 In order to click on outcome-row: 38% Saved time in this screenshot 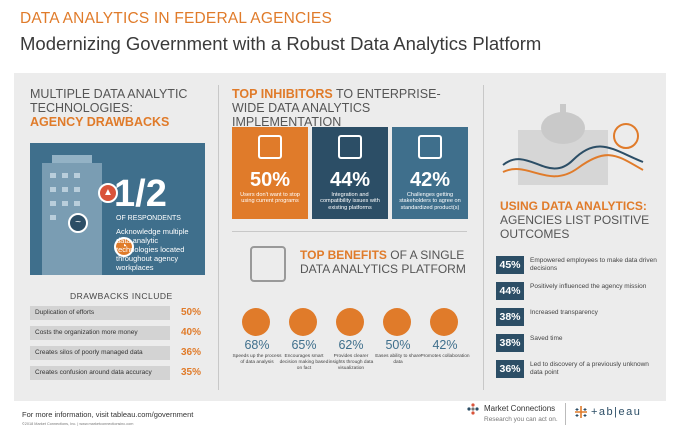, I will do `click(576, 343)`.